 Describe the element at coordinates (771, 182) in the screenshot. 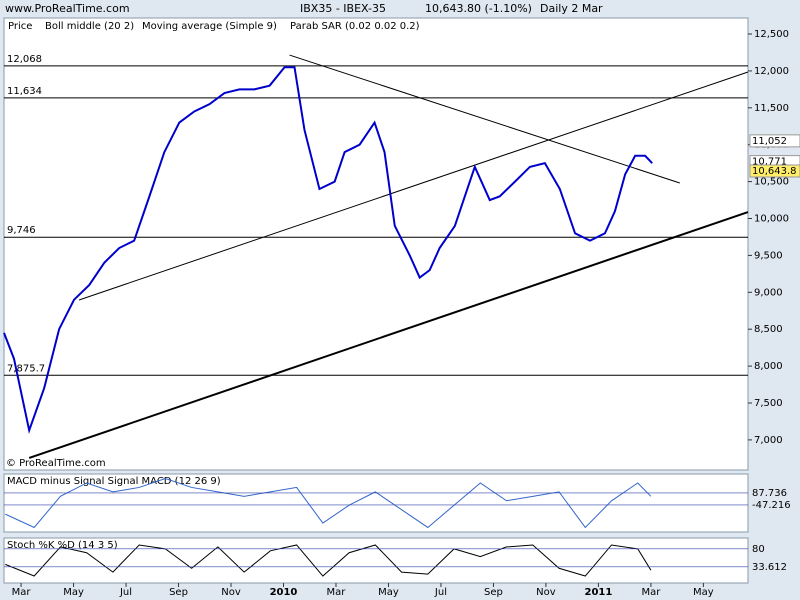

I see `y-tick-label: 10,500` at that location.